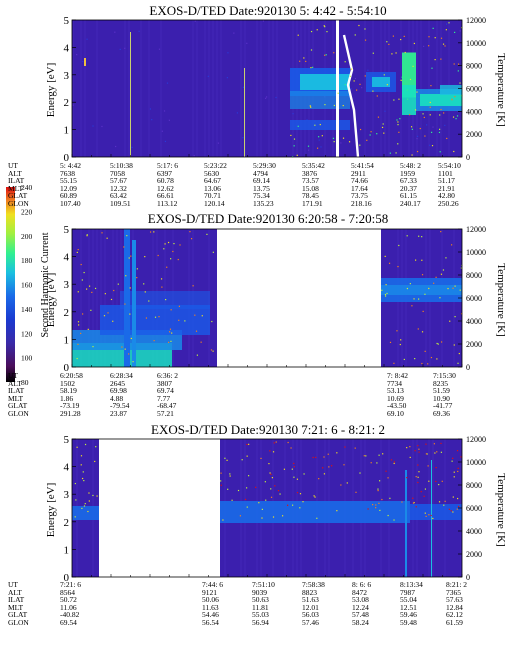 This screenshot has width=505, height=649. I want to click on ephemeris-value: 56.03, so click(310, 615).